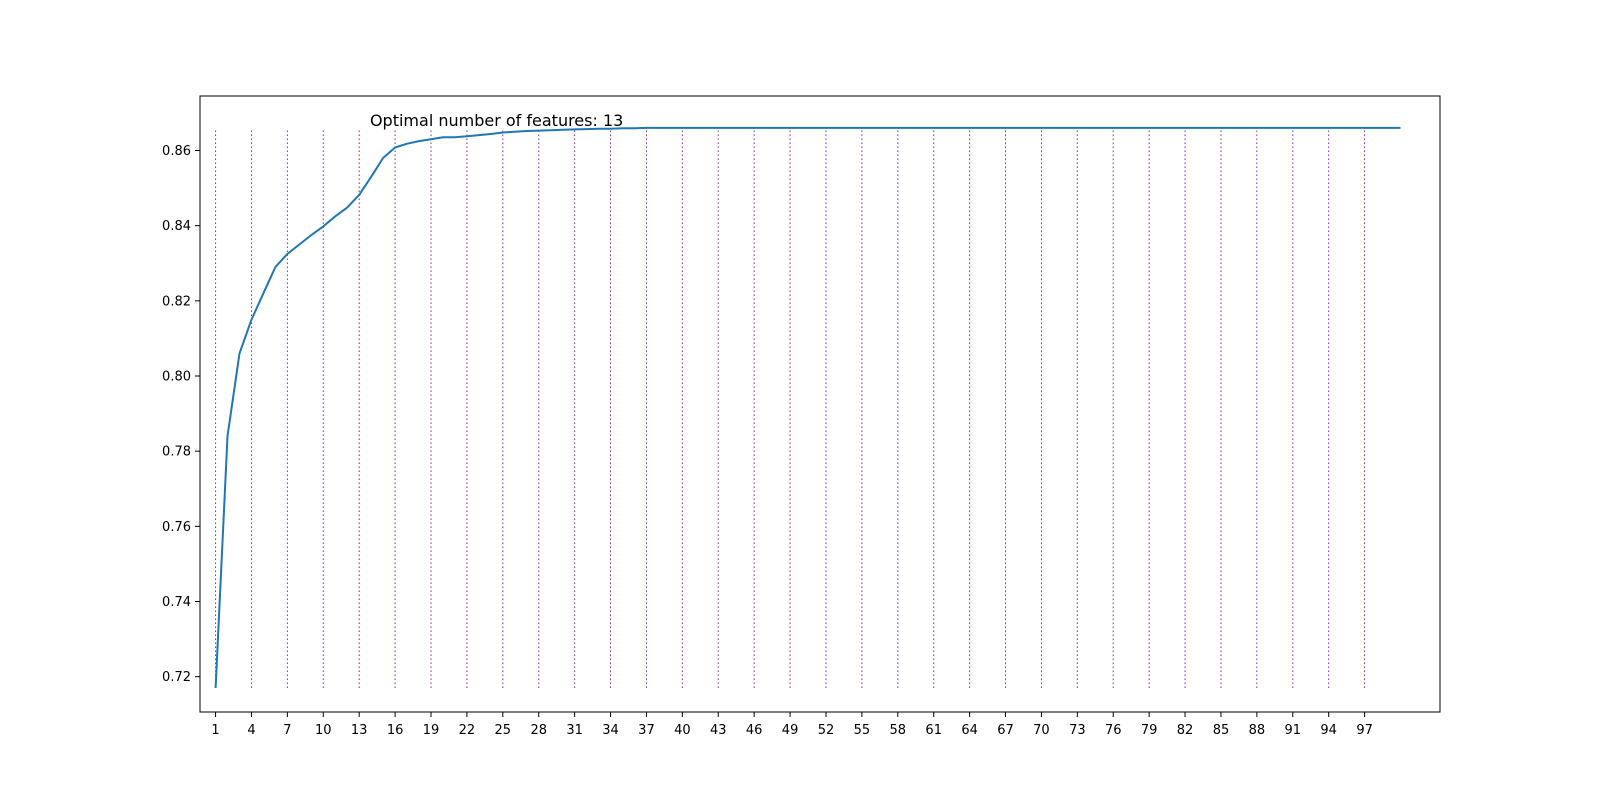  Describe the element at coordinates (176, 677) in the screenshot. I see `y-tick-label: 0.72` at that location.